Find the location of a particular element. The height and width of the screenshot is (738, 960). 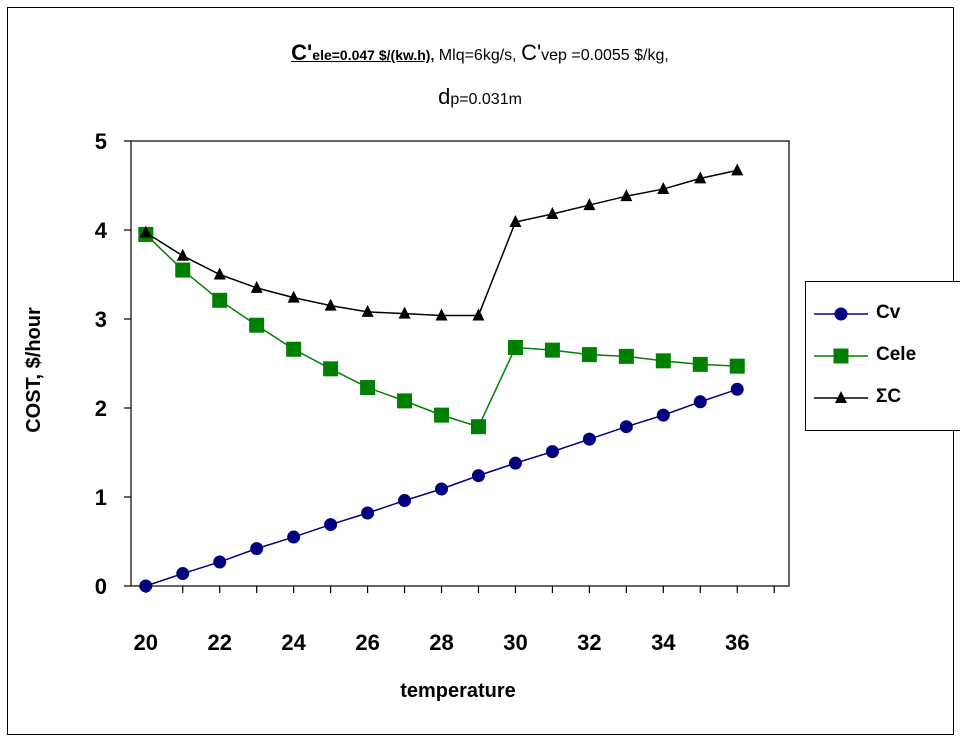

chart-title-line2: dp=0.031m is located at coordinates (480, 97).